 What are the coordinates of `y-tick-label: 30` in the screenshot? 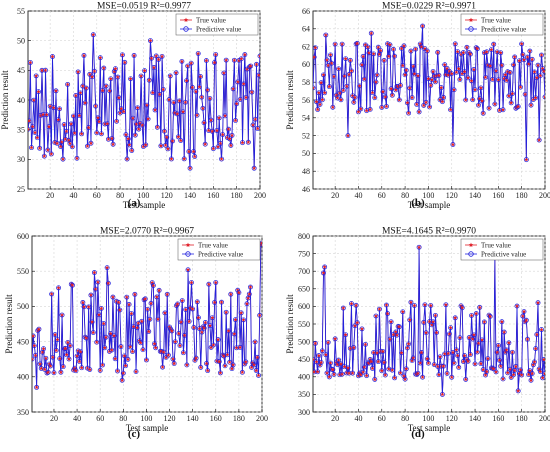 It's located at (21, 159).